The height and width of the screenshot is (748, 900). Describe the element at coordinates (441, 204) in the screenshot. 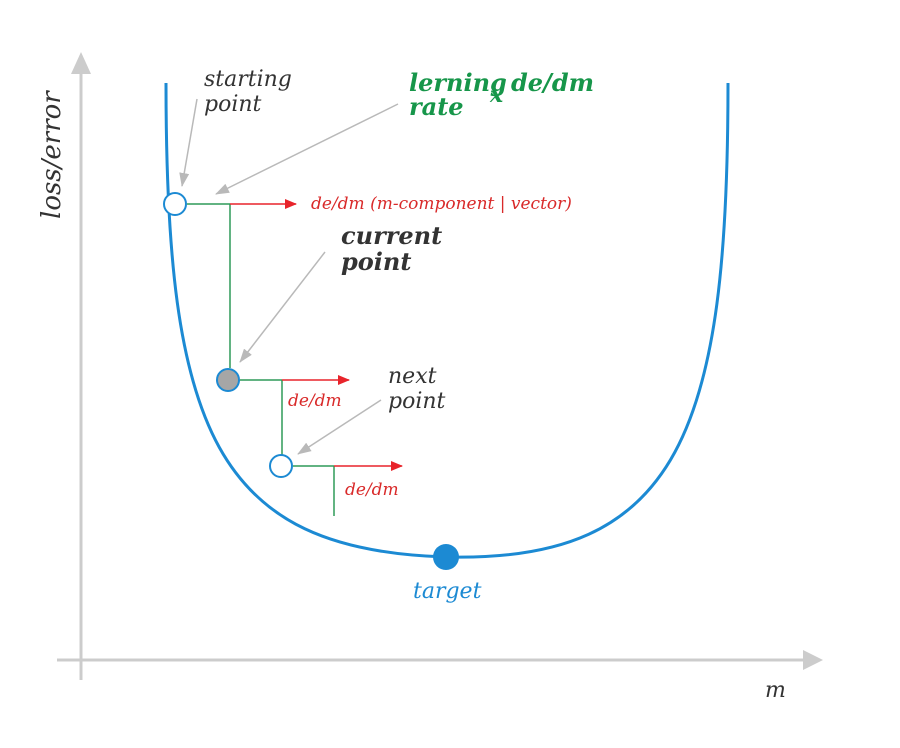

I see `gradient-vector-label: de/dm (m-component | vector)` at that location.